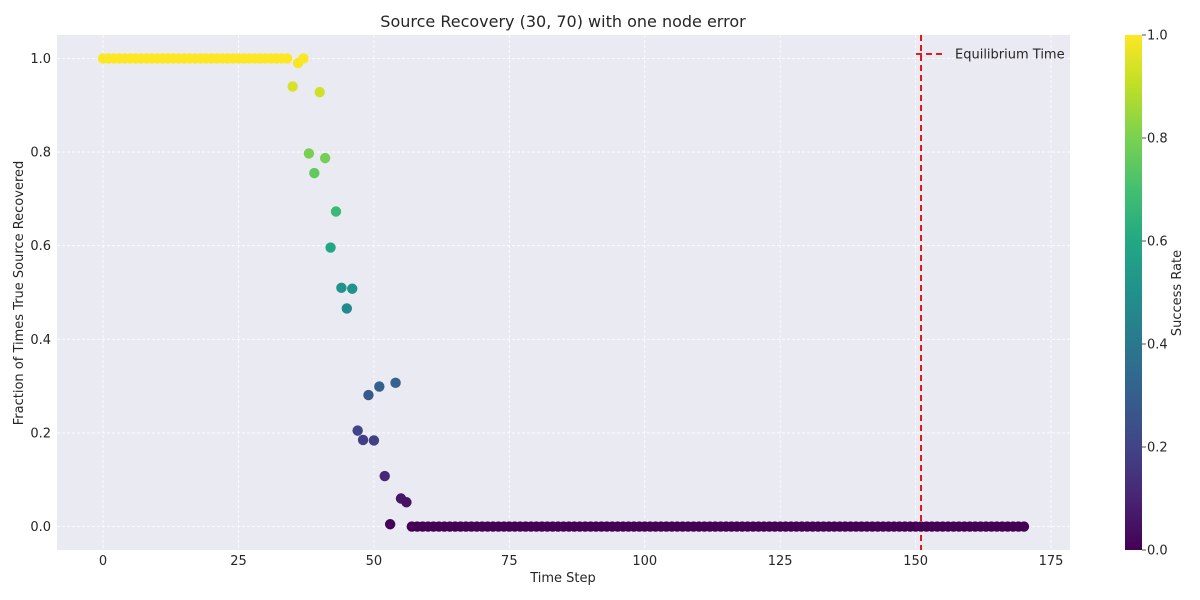 This screenshot has width=1200, height=600. I want to click on x-tick-label: 125, so click(780, 561).